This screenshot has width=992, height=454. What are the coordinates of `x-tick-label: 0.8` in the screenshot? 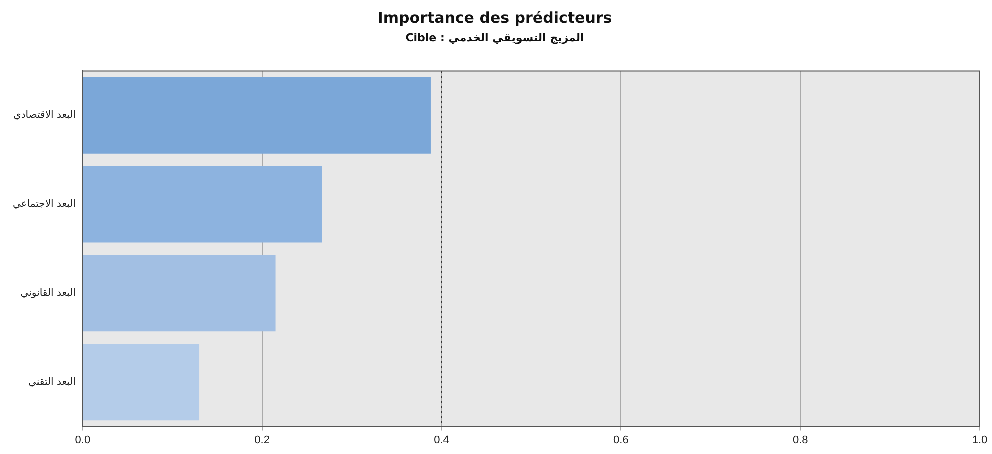 It's located at (800, 440).